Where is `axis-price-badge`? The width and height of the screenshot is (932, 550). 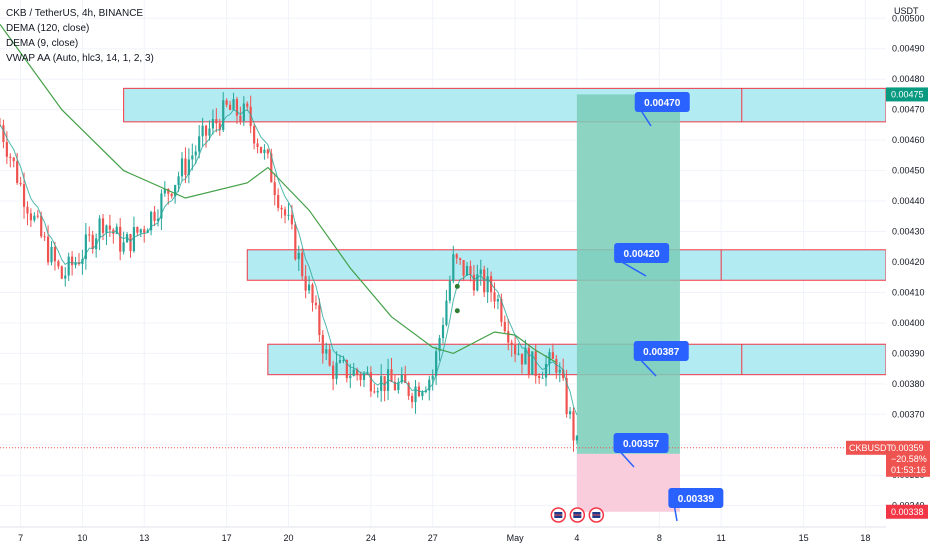
axis-price-badge is located at coordinates (907, 511).